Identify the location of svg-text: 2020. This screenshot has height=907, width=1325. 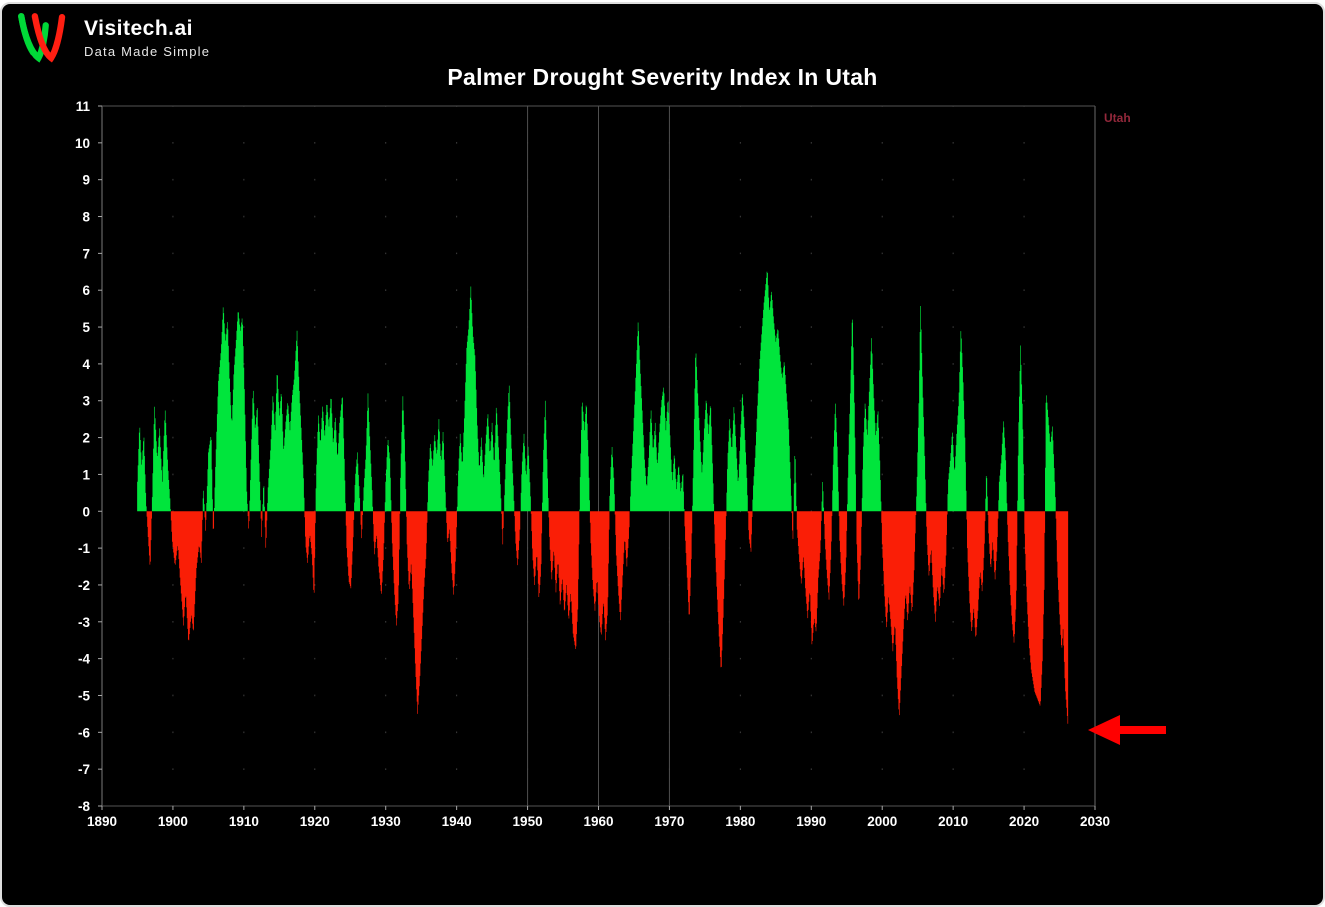
(1024, 821).